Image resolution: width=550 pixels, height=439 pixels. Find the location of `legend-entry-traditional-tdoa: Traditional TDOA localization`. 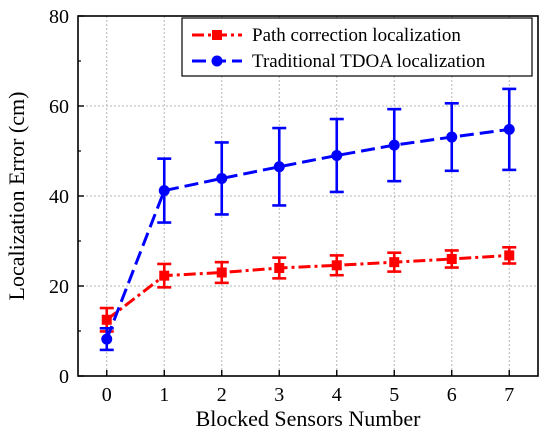

legend-entry-traditional-tdoa: Traditional TDOA localization is located at coordinates (339, 61).